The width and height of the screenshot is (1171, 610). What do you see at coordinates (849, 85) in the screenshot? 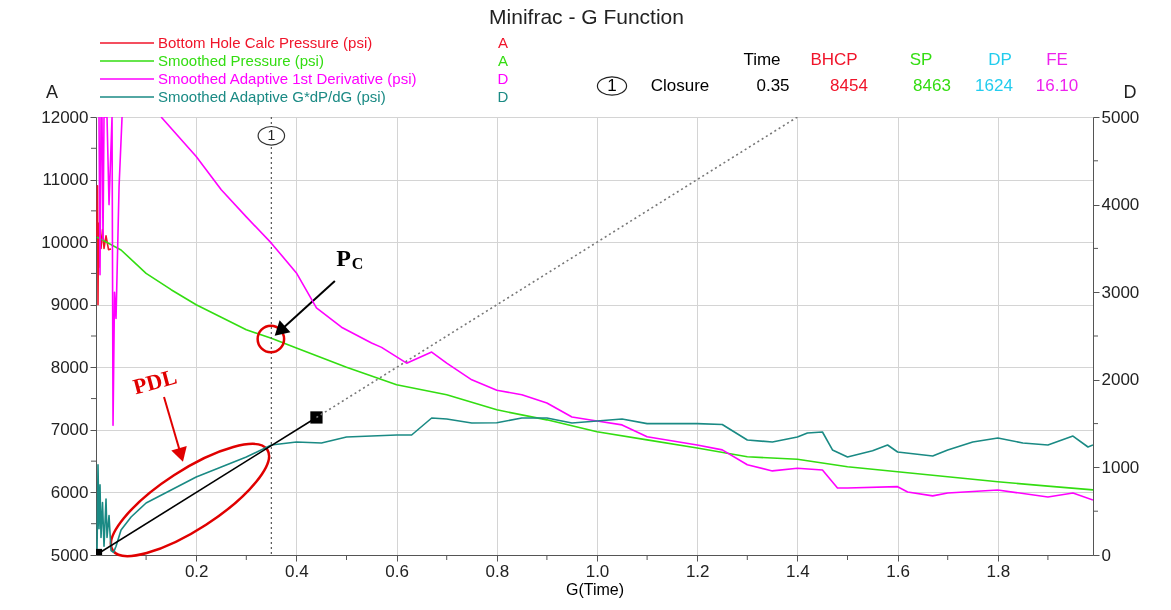
I see `text: 8454` at bounding box center [849, 85].